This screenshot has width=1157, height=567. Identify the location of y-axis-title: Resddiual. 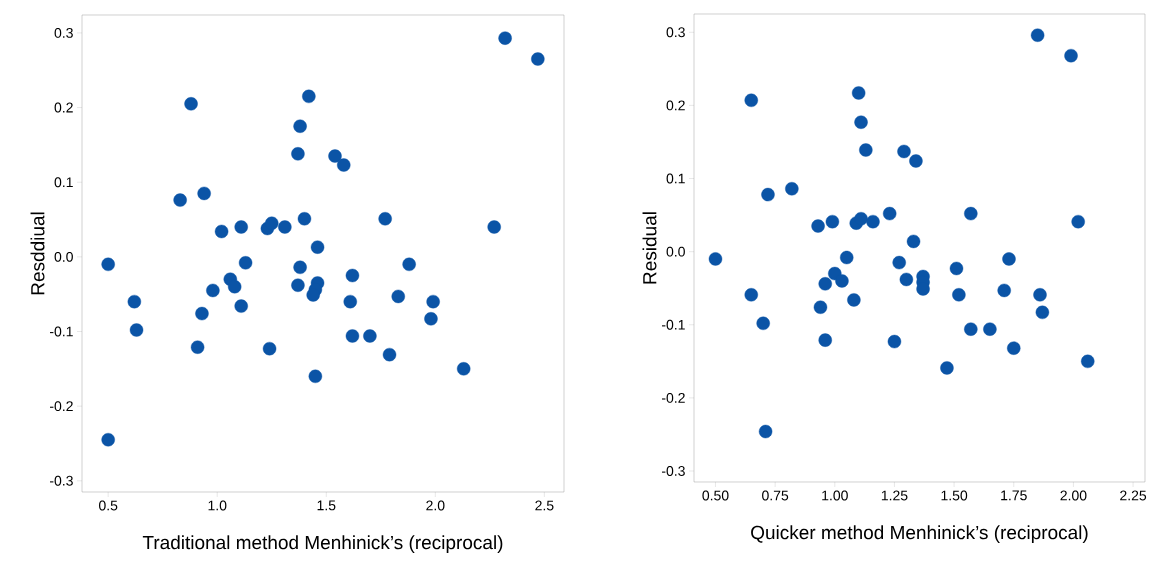
(37, 253).